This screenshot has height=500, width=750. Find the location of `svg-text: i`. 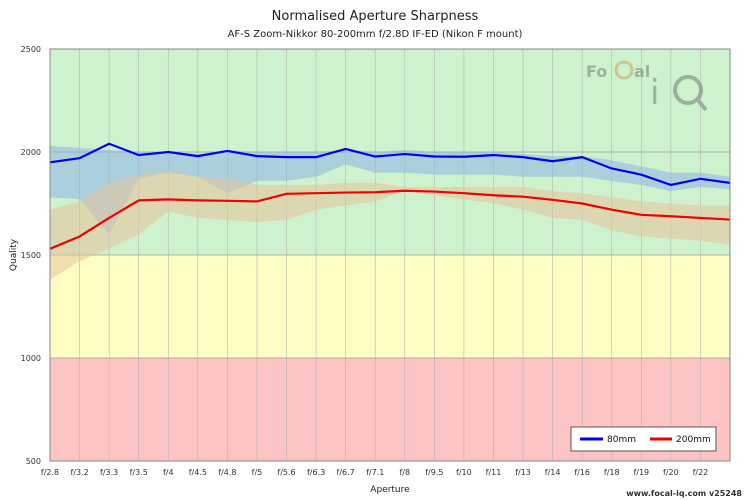

svg-text: i is located at coordinates (654, 93).